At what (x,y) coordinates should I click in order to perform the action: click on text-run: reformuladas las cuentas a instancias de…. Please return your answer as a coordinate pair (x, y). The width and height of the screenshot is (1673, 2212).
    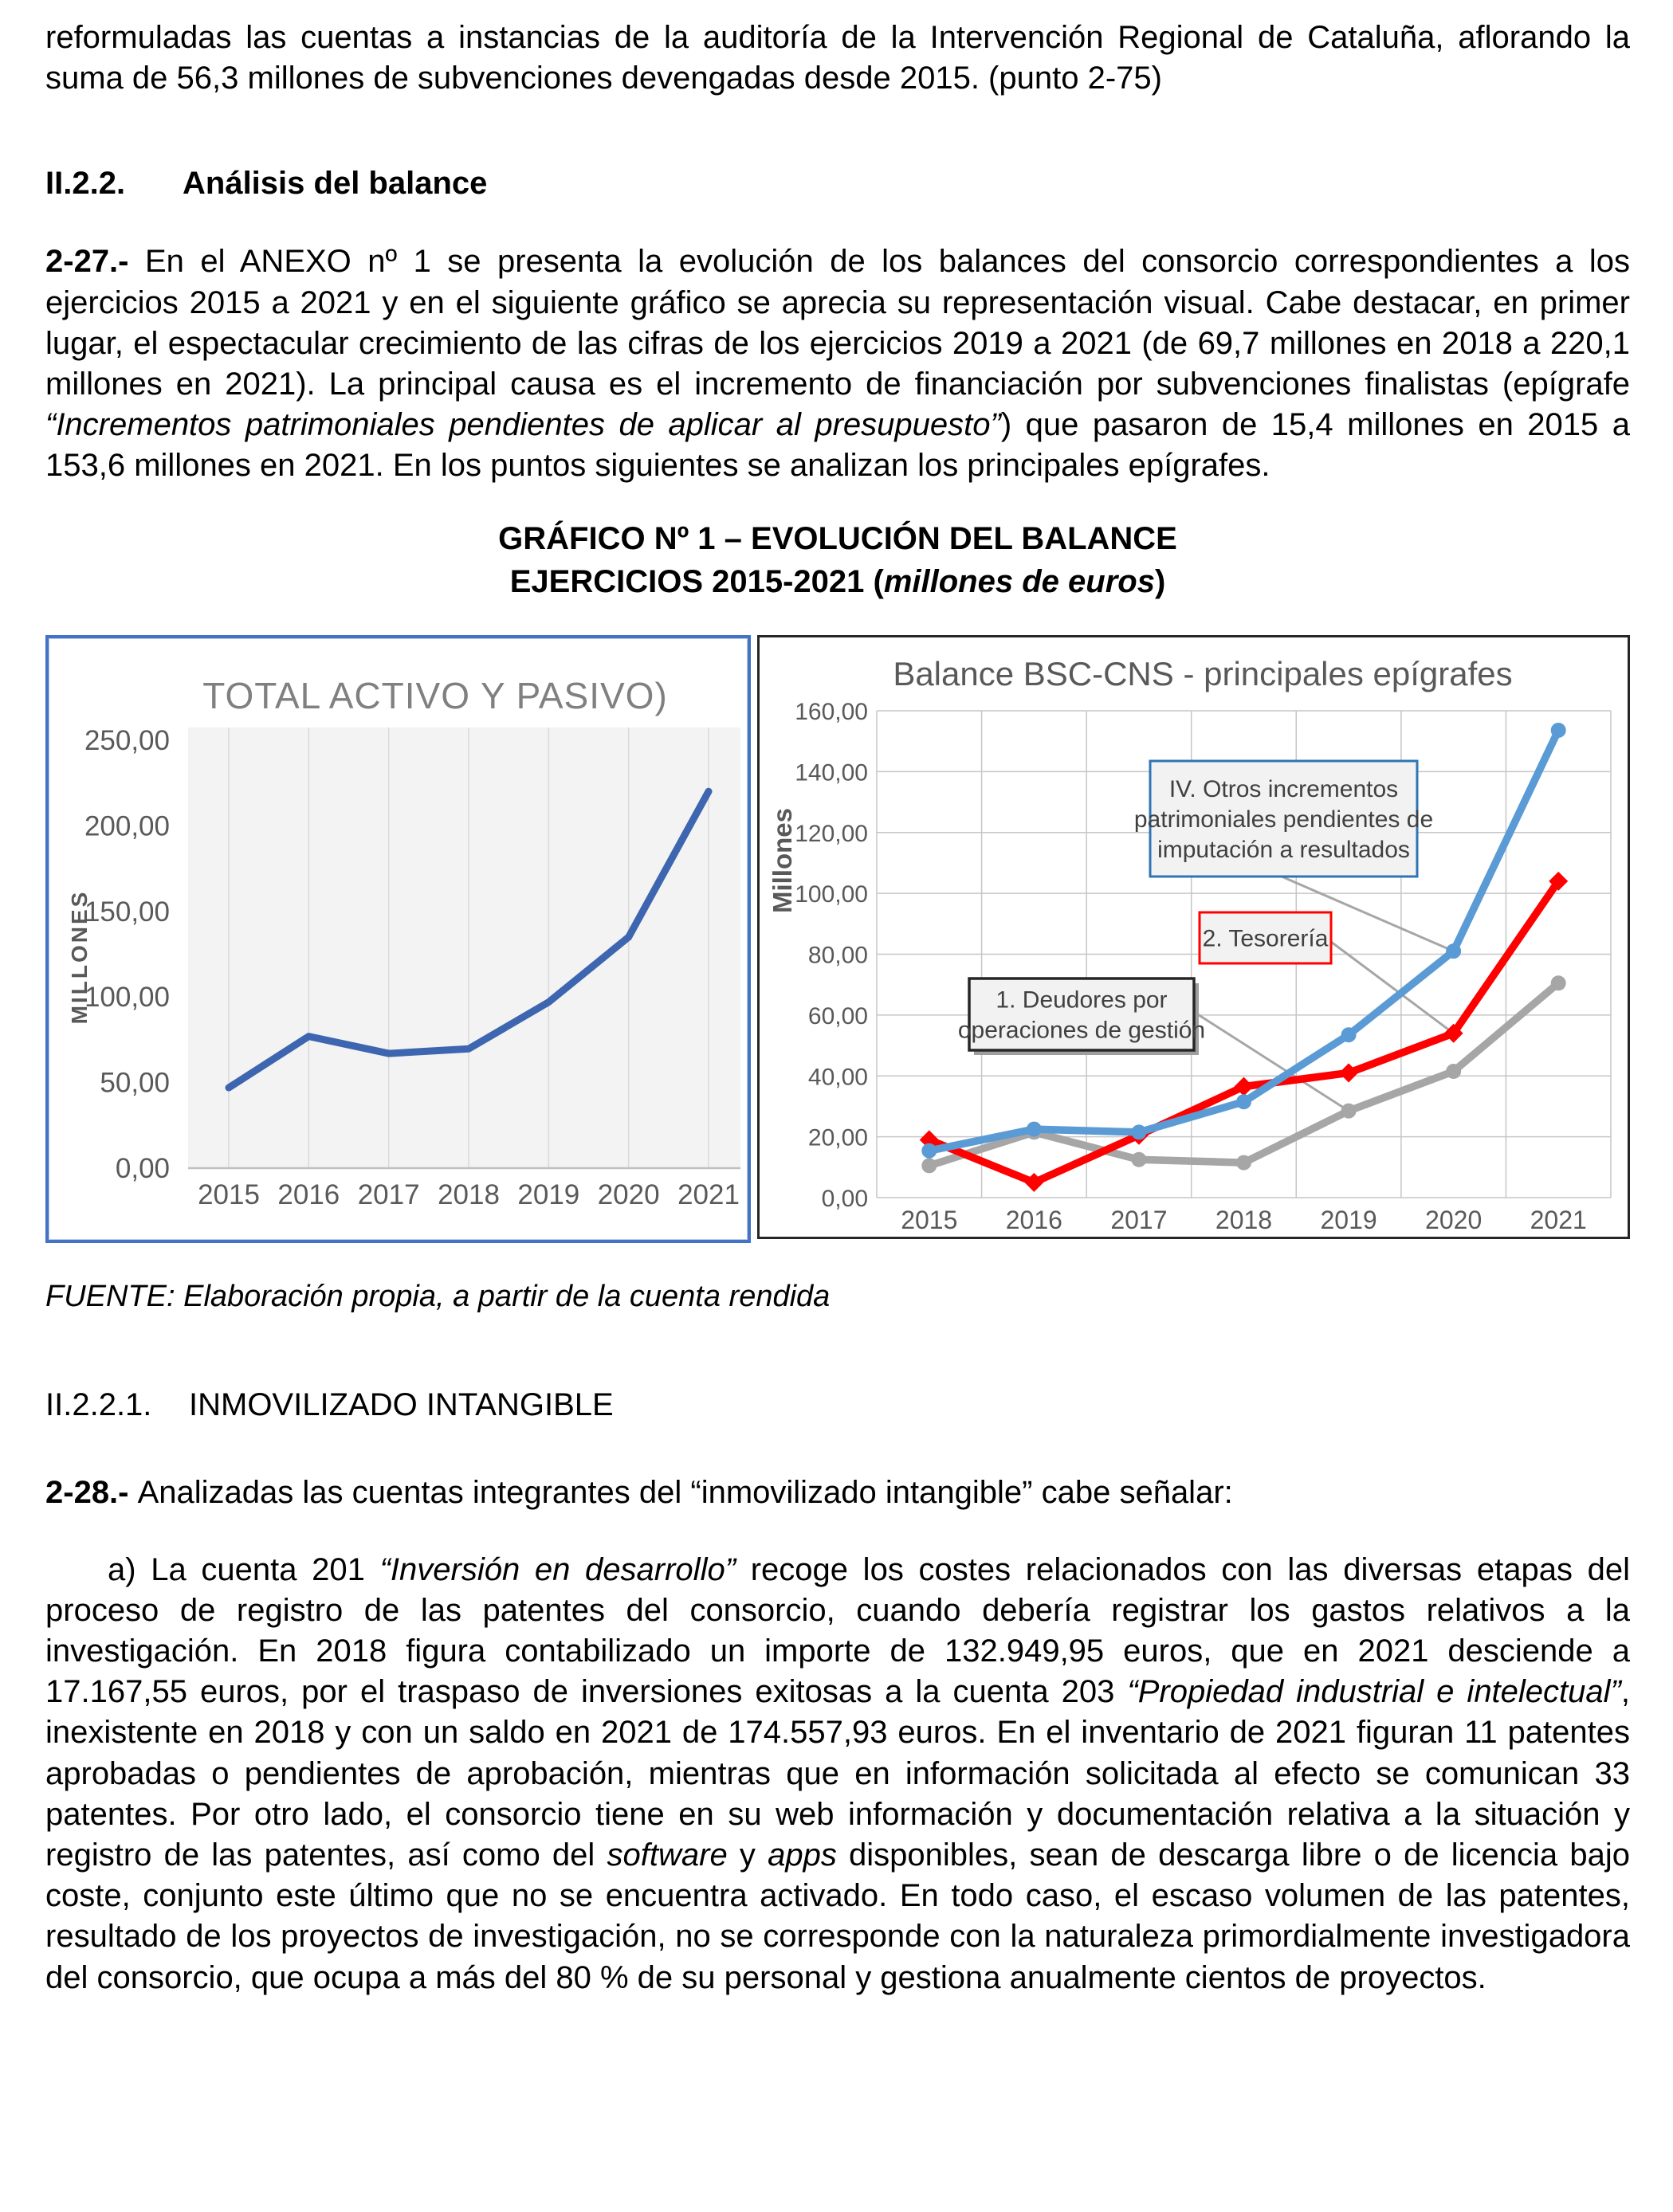
    Looking at the image, I should click on (837, 58).